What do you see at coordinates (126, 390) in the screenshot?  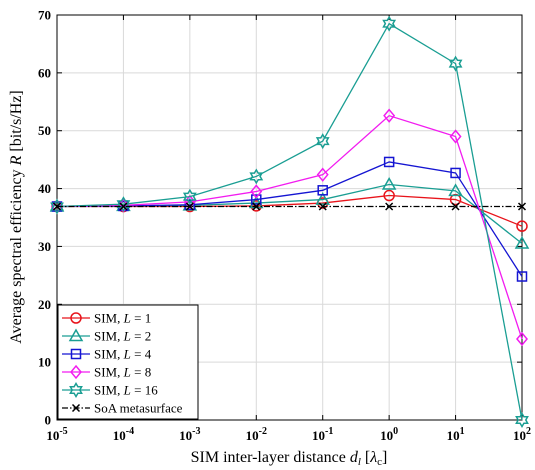 I see `legend-label: SIM, L = 16` at bounding box center [126, 390].